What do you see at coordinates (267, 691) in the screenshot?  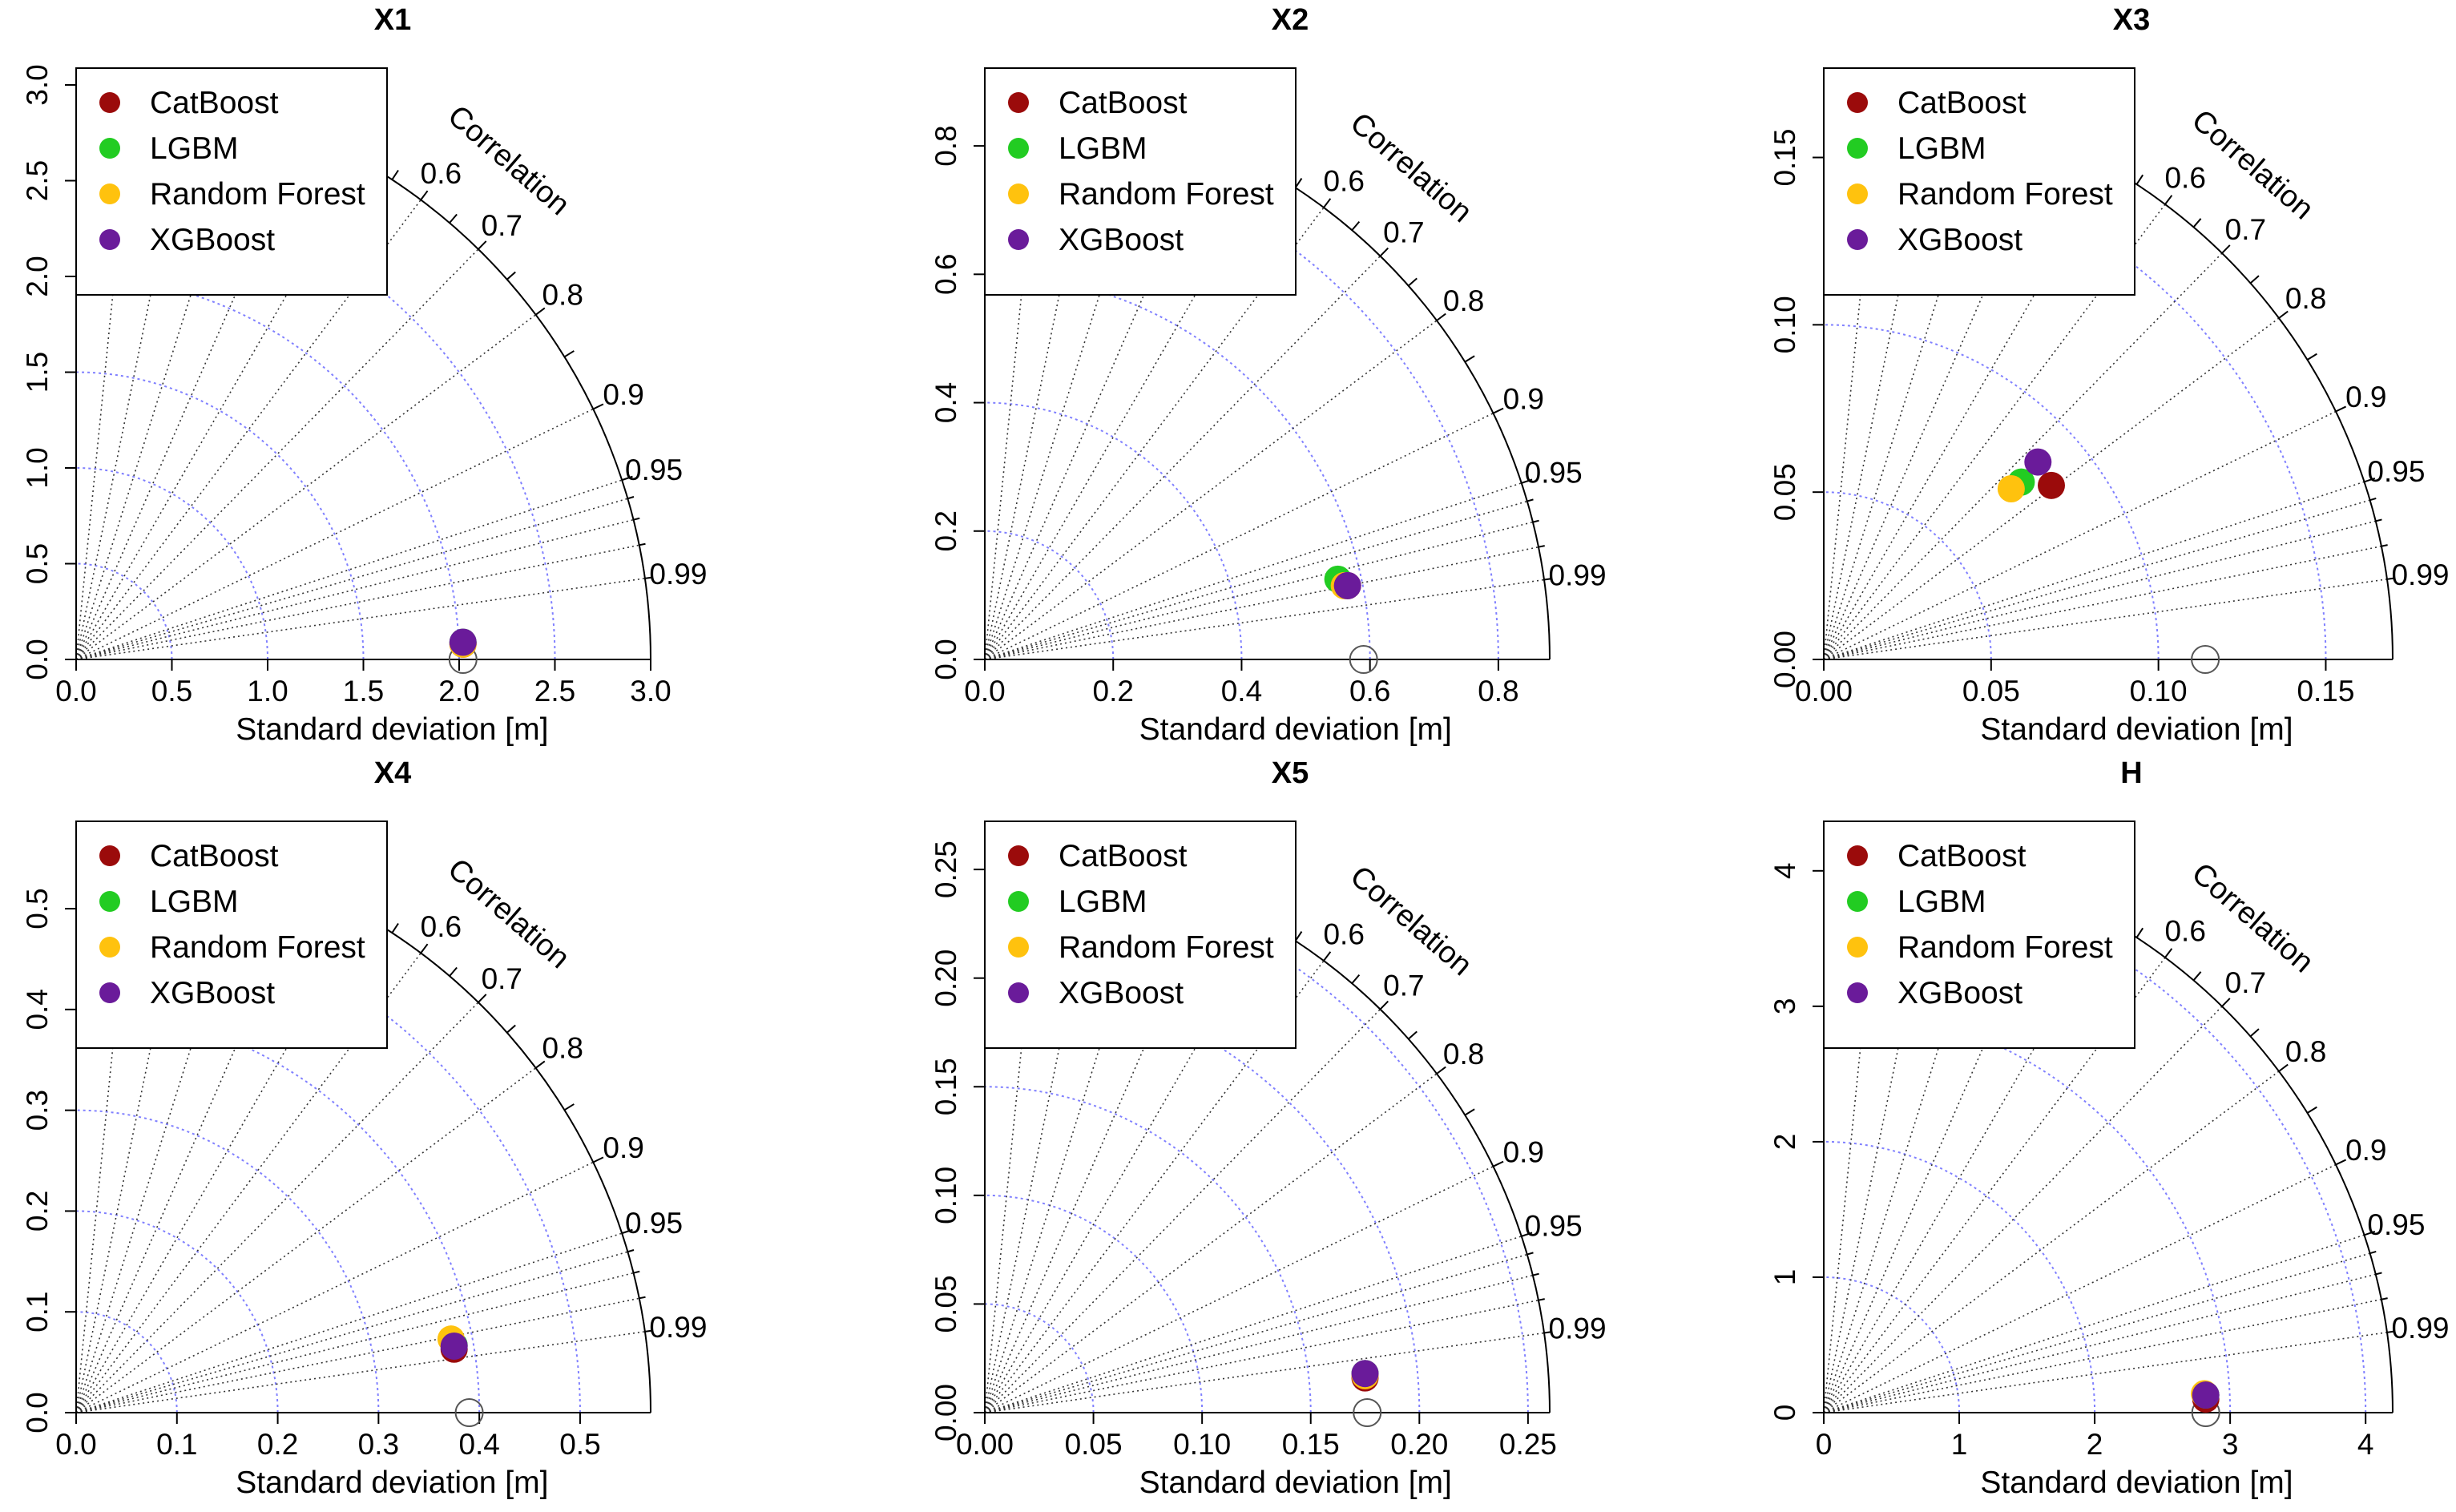 I see `x-tick-label: 1.0` at bounding box center [267, 691].